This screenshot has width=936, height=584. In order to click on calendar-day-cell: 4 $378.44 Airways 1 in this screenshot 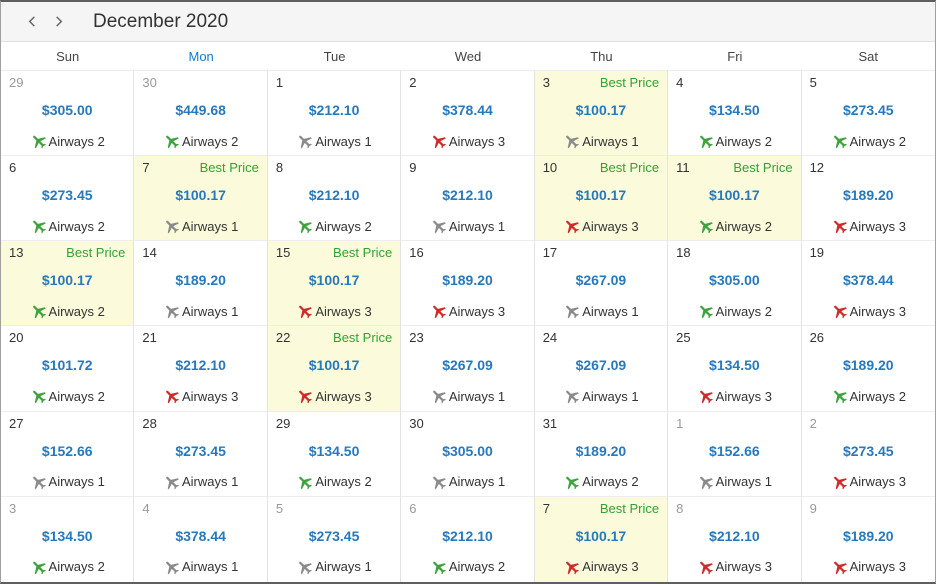, I will do `click(201, 539)`.